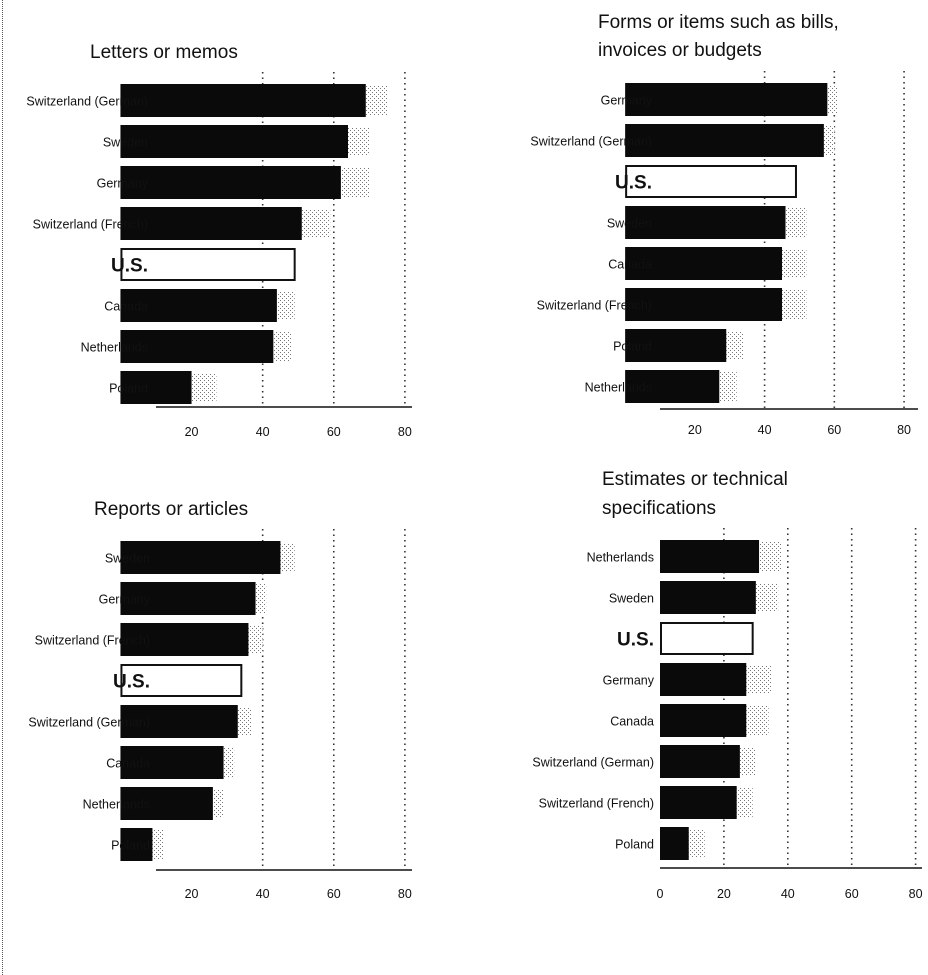 The width and height of the screenshot is (928, 975). Describe the element at coordinates (659, 508) in the screenshot. I see `chart-title-line: specifications` at that location.